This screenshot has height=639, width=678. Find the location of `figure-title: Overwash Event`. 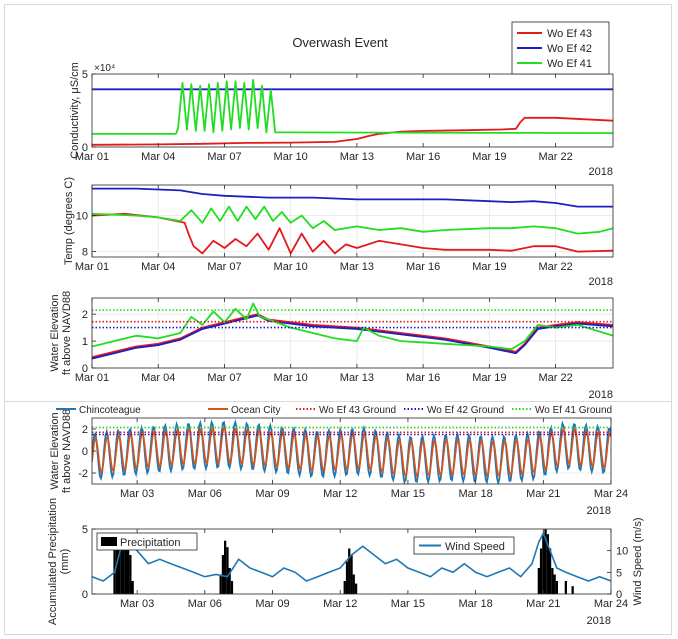

figure-title: Overwash Event is located at coordinates (340, 42).